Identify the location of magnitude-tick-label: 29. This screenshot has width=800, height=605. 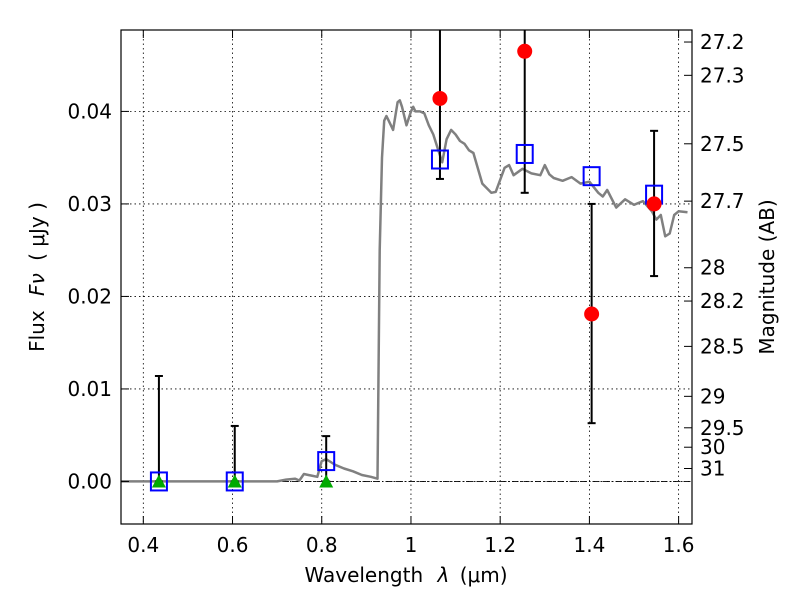
(712, 396).